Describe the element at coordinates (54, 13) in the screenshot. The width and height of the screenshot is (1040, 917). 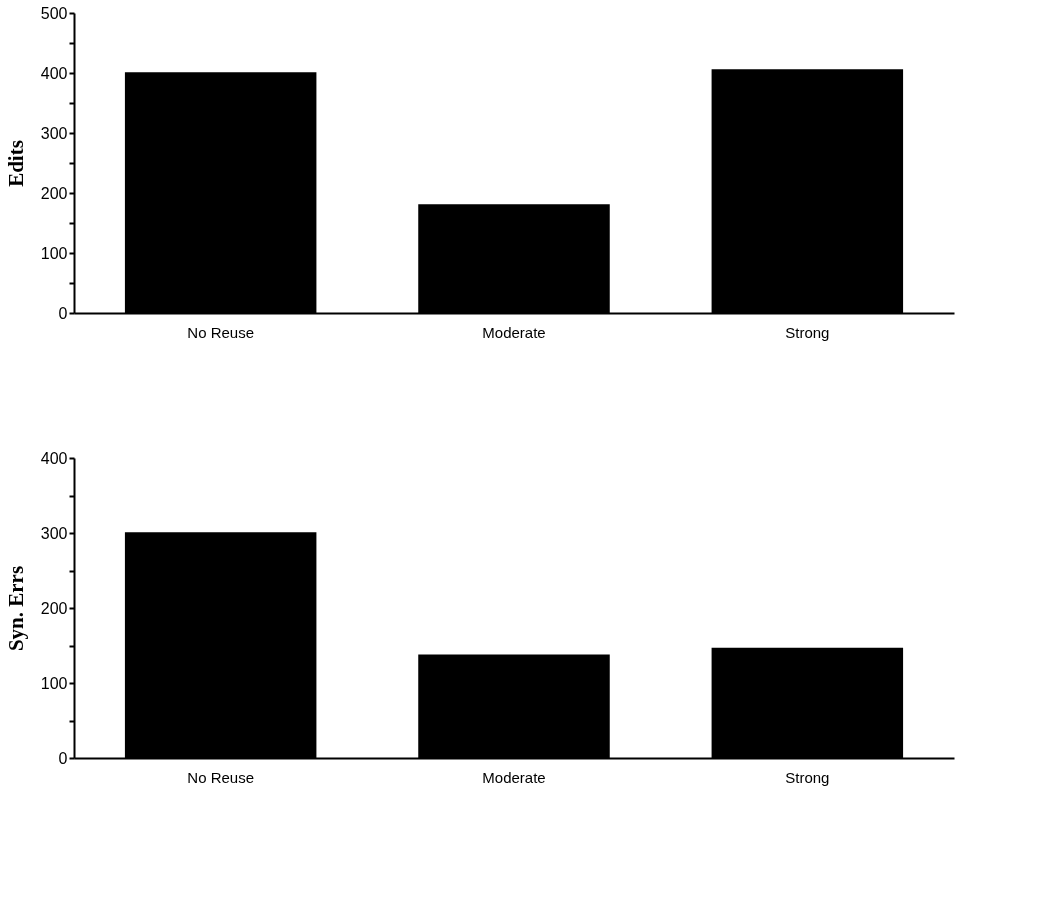
I see `y-tick-label: 500` at that location.